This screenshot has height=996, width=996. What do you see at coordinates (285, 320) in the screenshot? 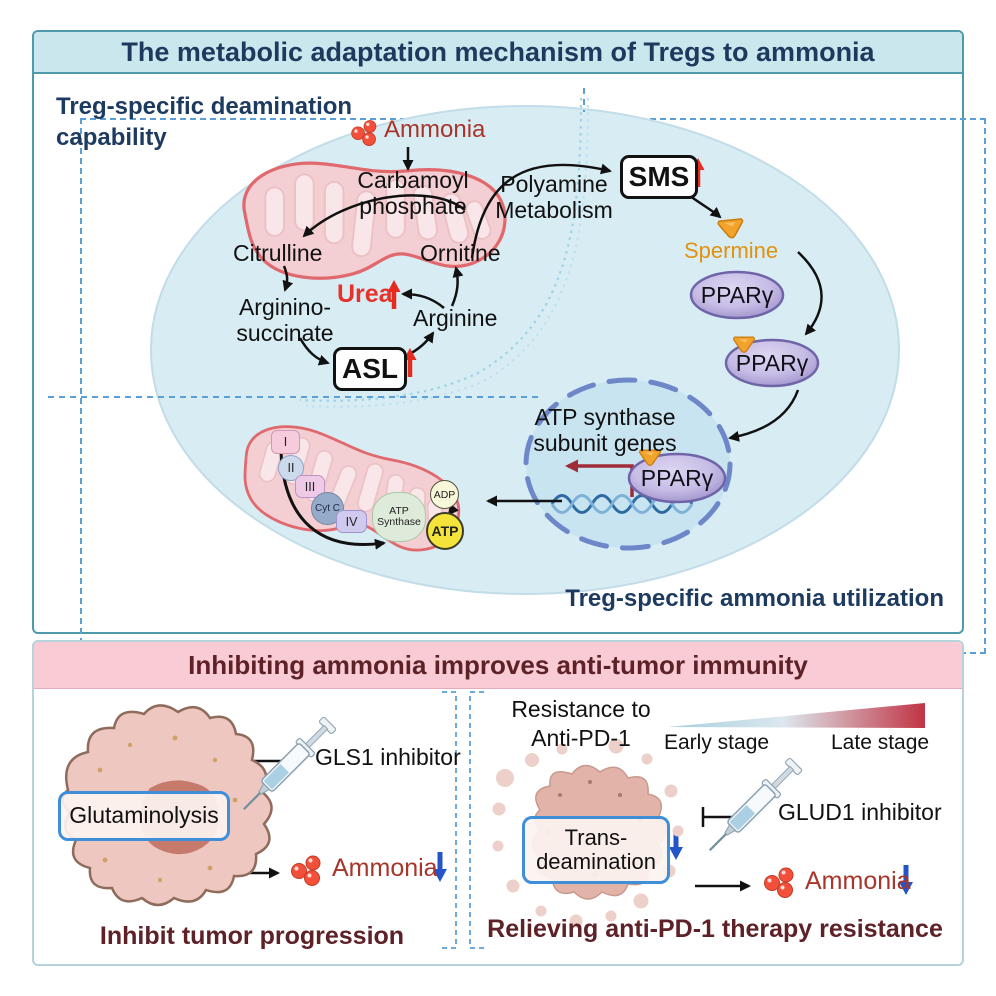
I see `arginino-succinate-label: Arginino-succinate` at bounding box center [285, 320].